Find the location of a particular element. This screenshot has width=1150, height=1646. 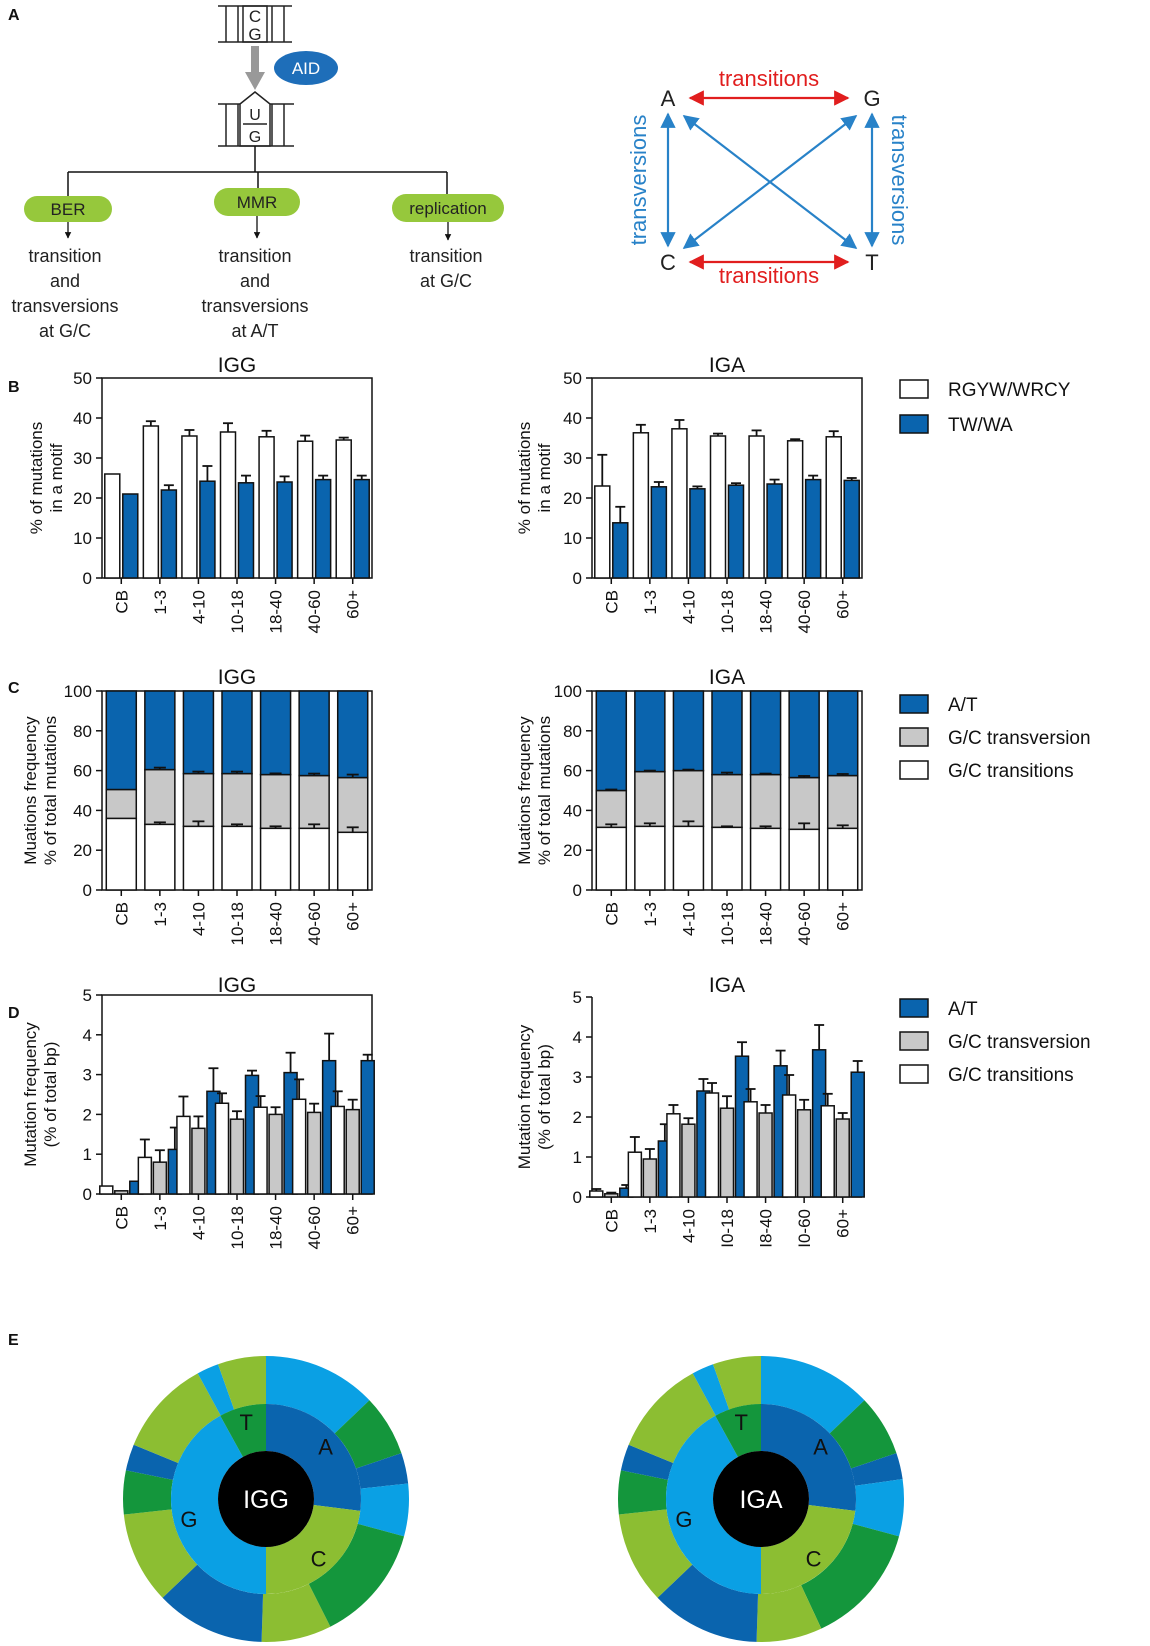

d-igg-y-label-2: (% of total bp) is located at coordinates (50, 1095).